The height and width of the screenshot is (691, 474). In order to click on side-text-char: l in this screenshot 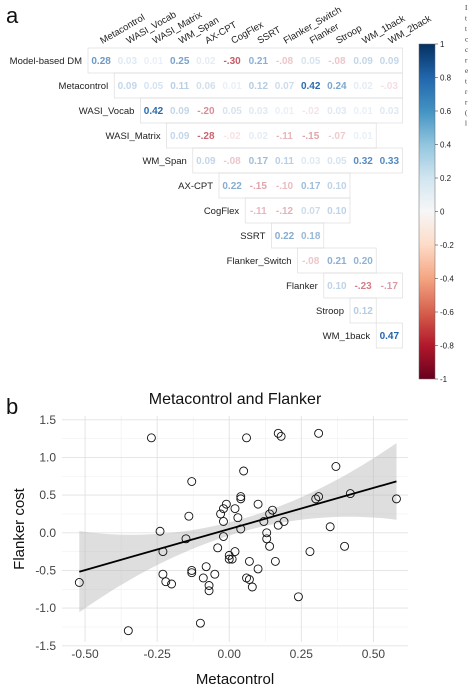, I will do `click(466, 124)`.